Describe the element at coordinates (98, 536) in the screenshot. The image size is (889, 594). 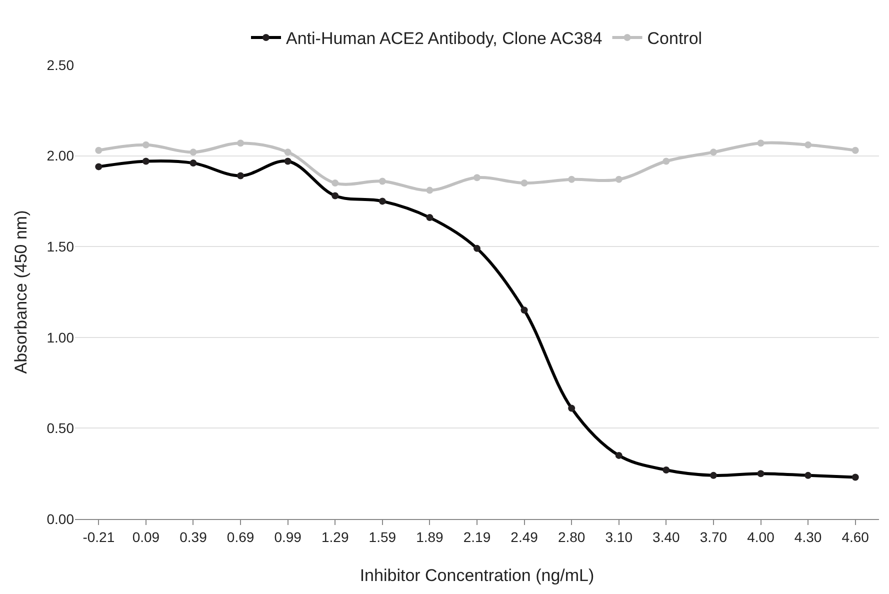
I see `x-tick-label: -0.21` at that location.